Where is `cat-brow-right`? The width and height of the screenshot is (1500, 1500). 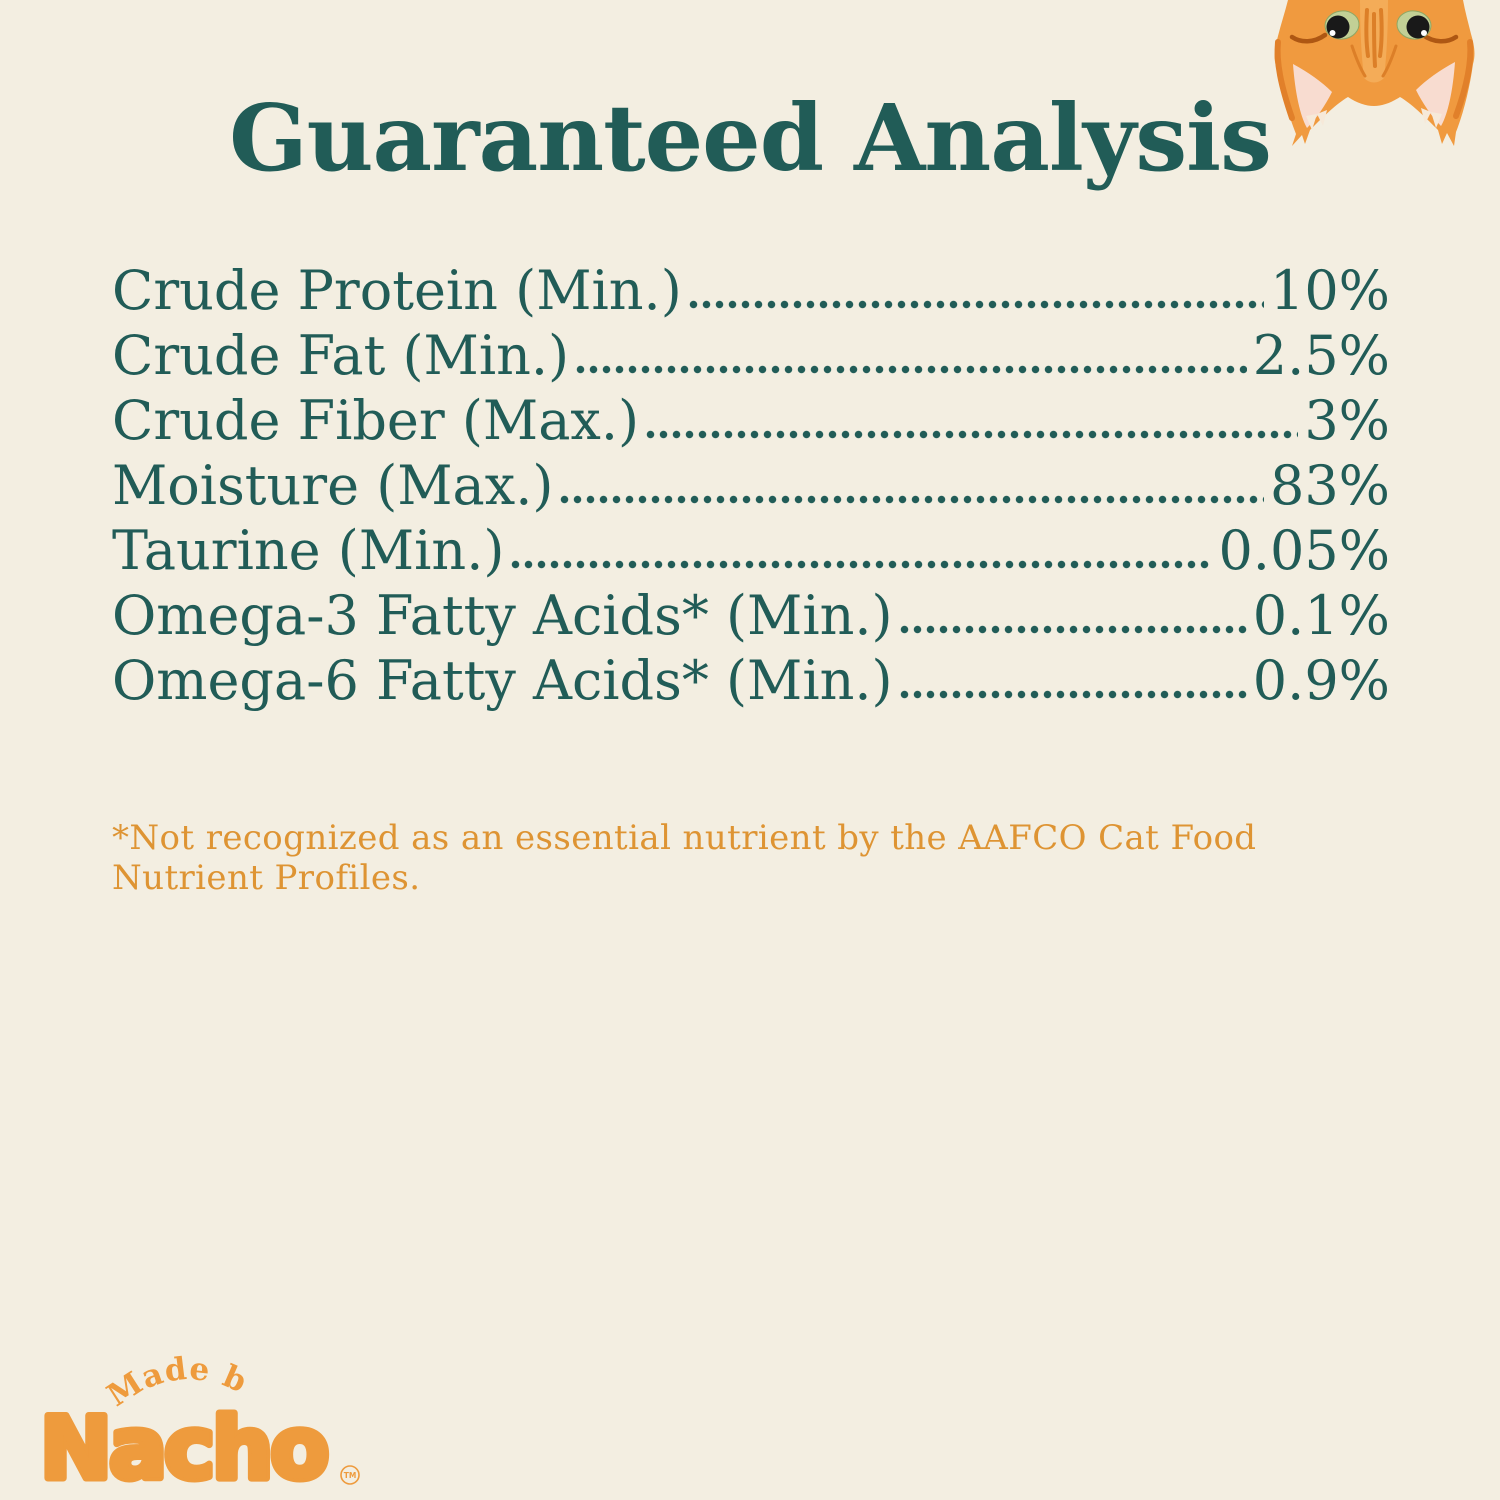
cat-brow-right is located at coordinates (1439, 38).